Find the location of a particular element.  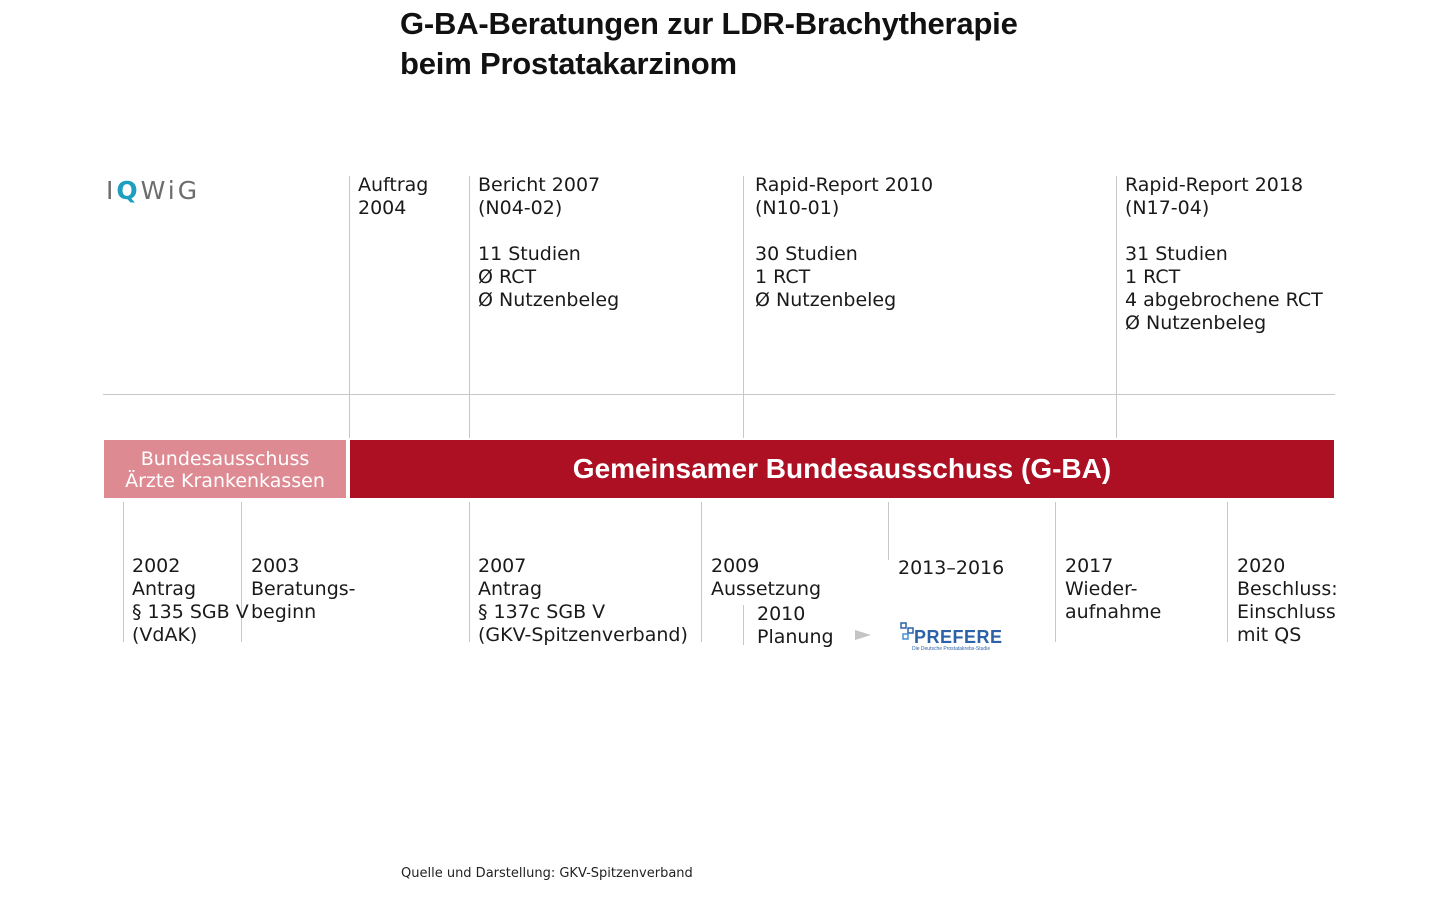

entry-detail: Ø RCT is located at coordinates (507, 277).